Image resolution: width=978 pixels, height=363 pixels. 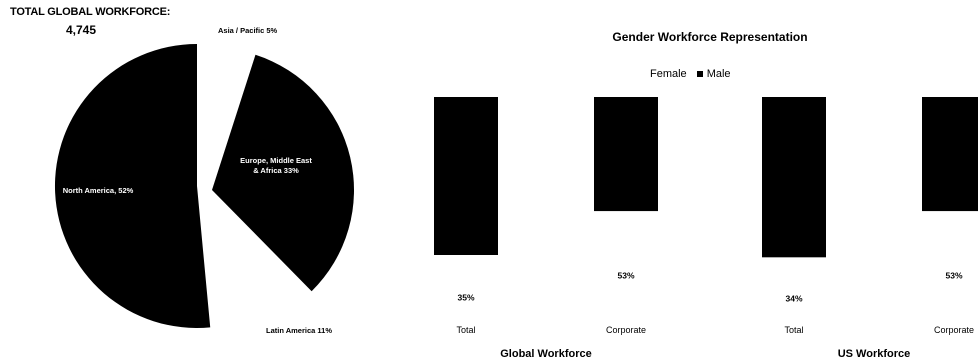 What do you see at coordinates (233, 114) in the screenshot?
I see `pie-slice-asia-pacific` at bounding box center [233, 114].